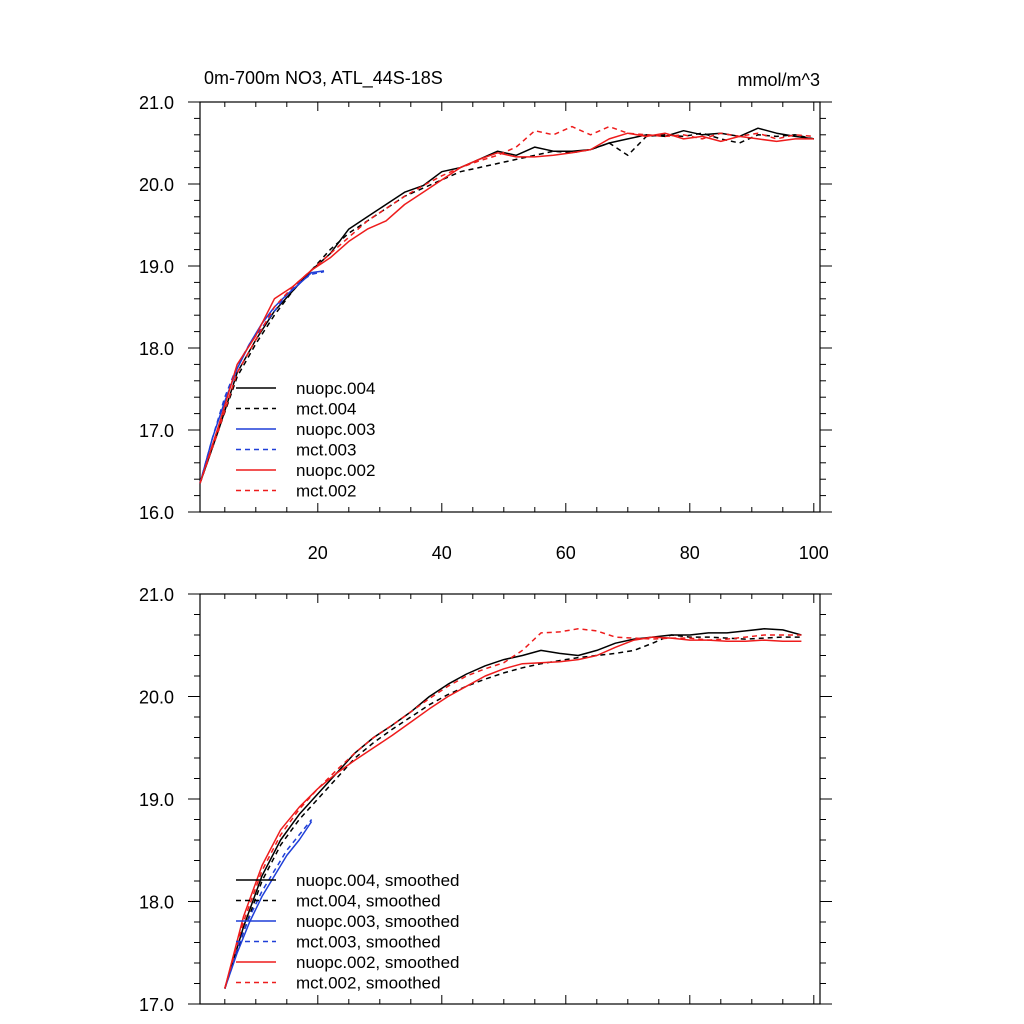 The image size is (1024, 1024). I want to click on x-tick-label: 60, so click(566, 553).